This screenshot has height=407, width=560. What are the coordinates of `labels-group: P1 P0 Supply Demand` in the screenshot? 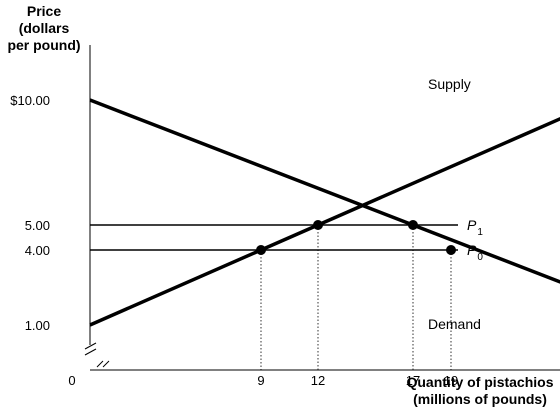 It's located at (455, 204).